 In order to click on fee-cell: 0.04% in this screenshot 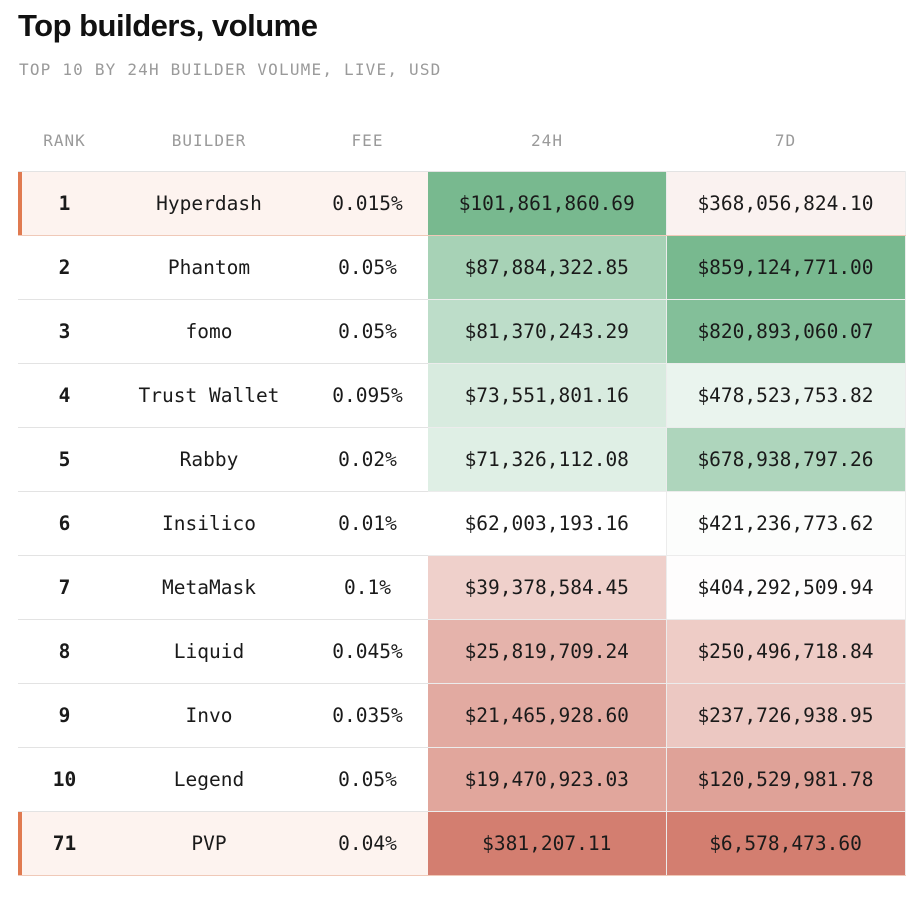, I will do `click(367, 843)`.